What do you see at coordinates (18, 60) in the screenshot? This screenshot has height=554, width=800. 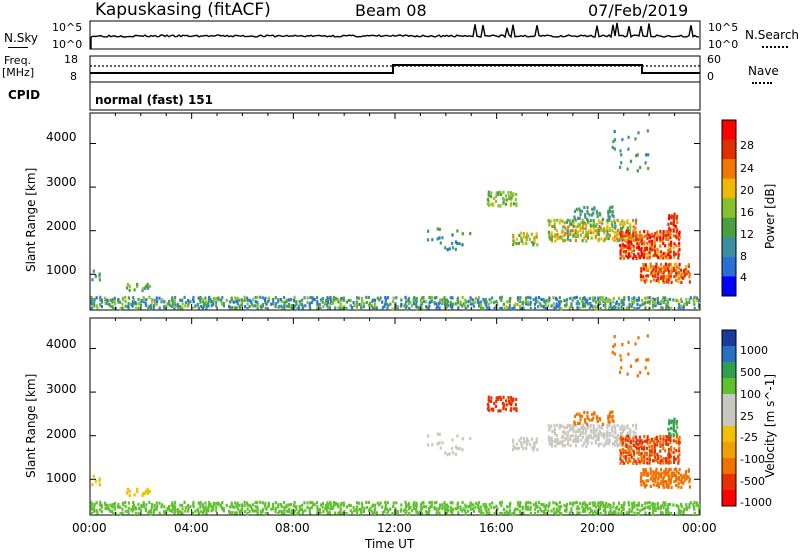 I see `freq-label-1: Freq.` at bounding box center [18, 60].